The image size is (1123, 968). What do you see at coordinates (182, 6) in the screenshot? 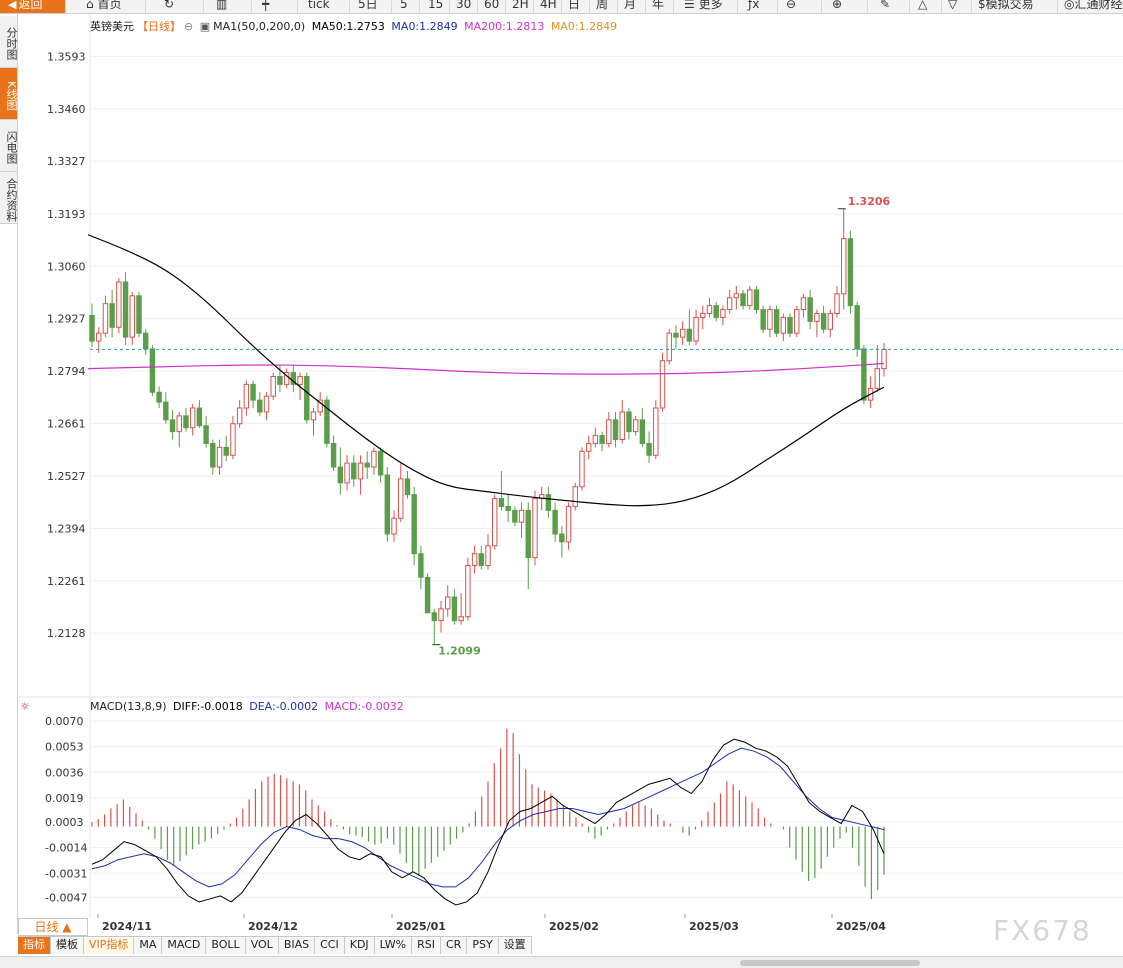
I see `refresh-button: ↻` at bounding box center [182, 6].